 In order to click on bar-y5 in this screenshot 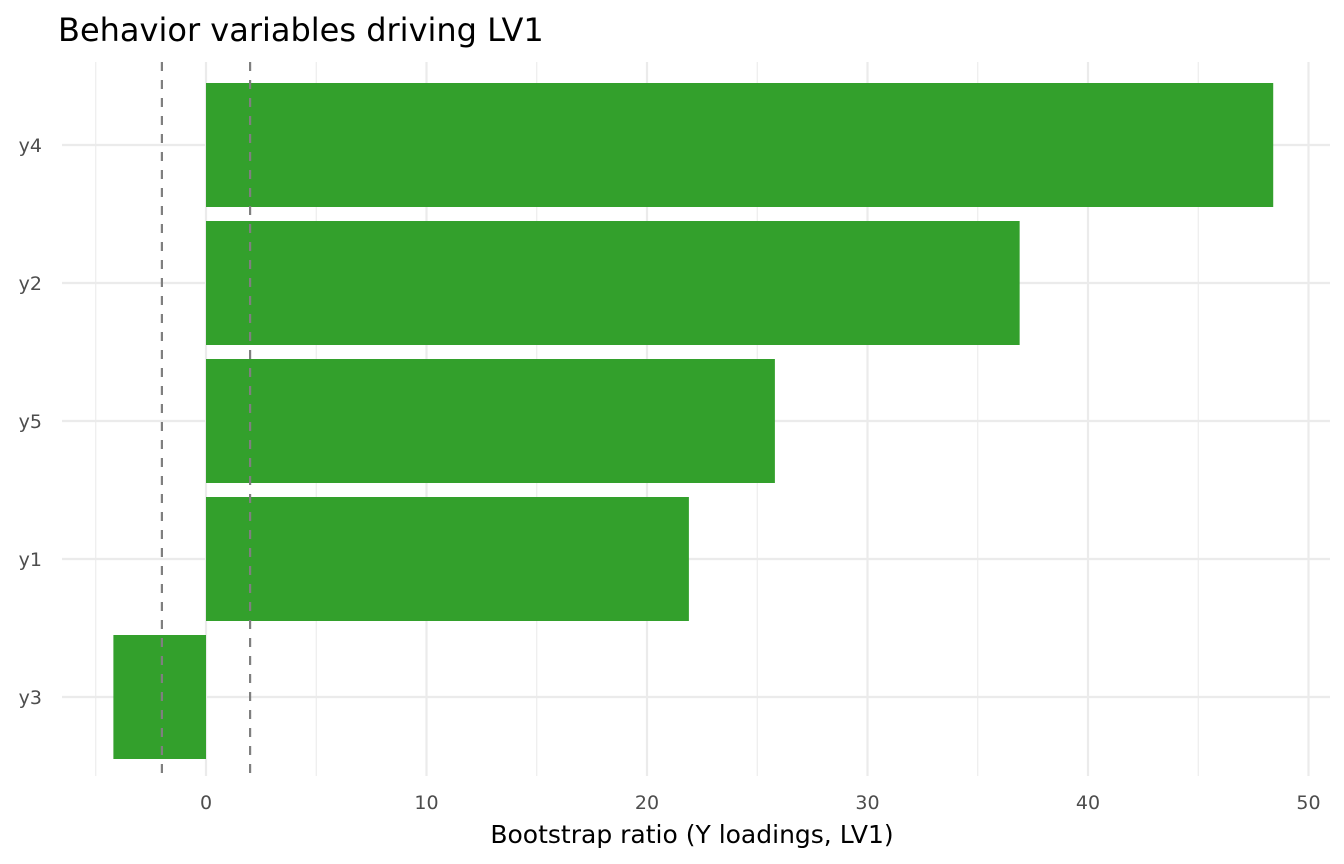, I will do `click(490, 421)`.